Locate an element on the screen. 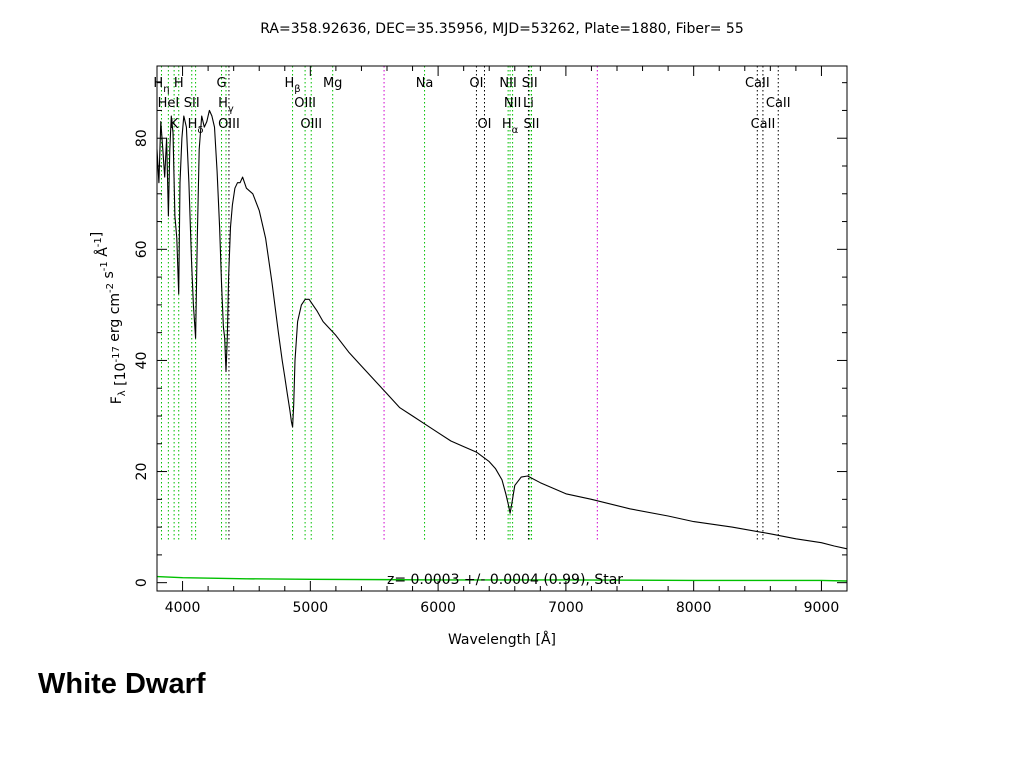 This screenshot has width=1023, height=767. spectral-line-label: Hα is located at coordinates (510, 126).